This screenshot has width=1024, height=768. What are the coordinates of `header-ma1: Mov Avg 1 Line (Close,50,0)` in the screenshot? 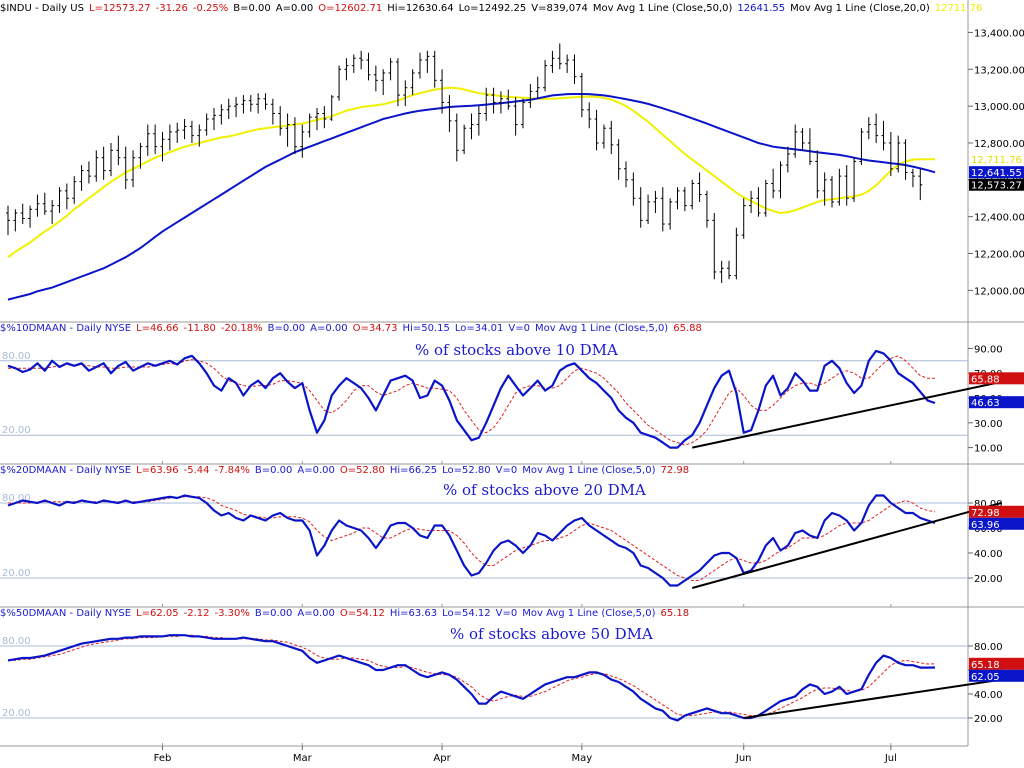 It's located at (662, 8).